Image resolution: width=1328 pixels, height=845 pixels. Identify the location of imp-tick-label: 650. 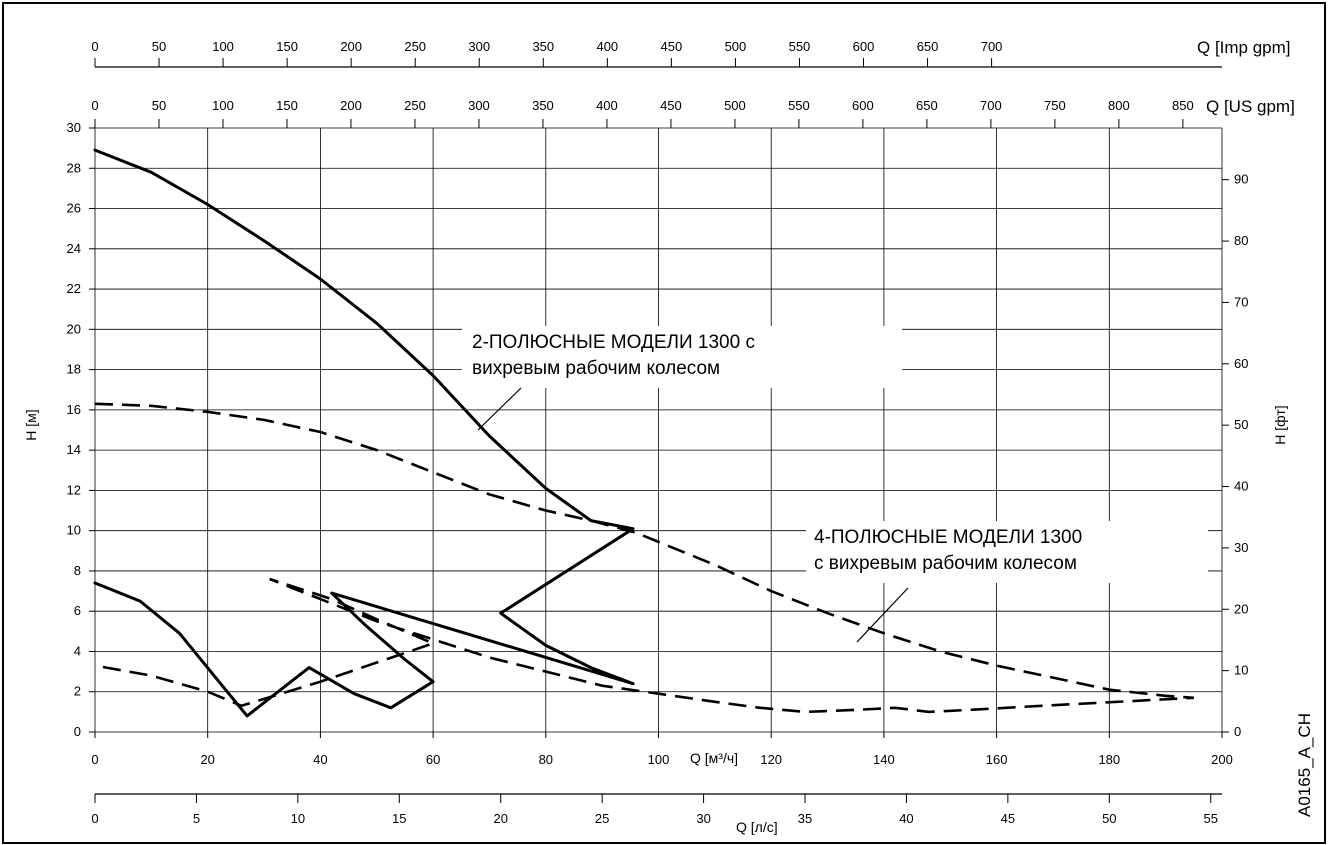
(928, 46).